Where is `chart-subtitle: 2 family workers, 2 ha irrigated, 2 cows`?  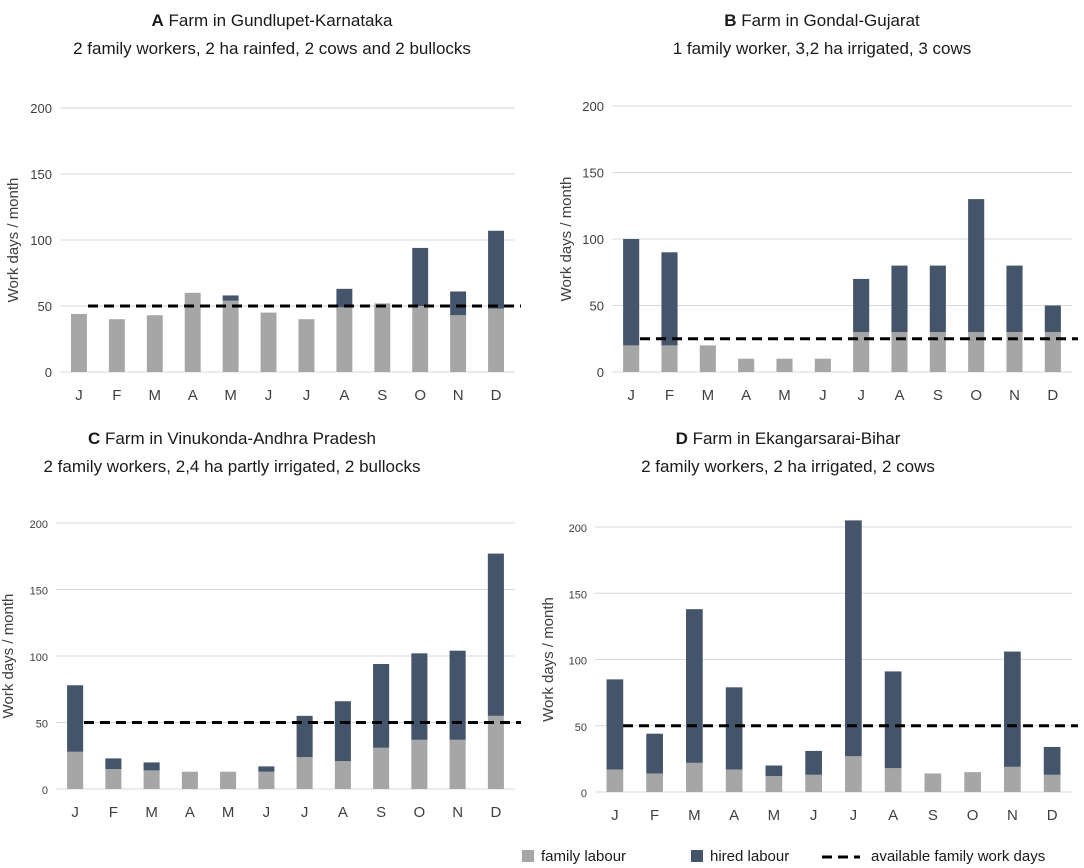
chart-subtitle: 2 family workers, 2 ha irrigated, 2 cows is located at coordinates (788, 466).